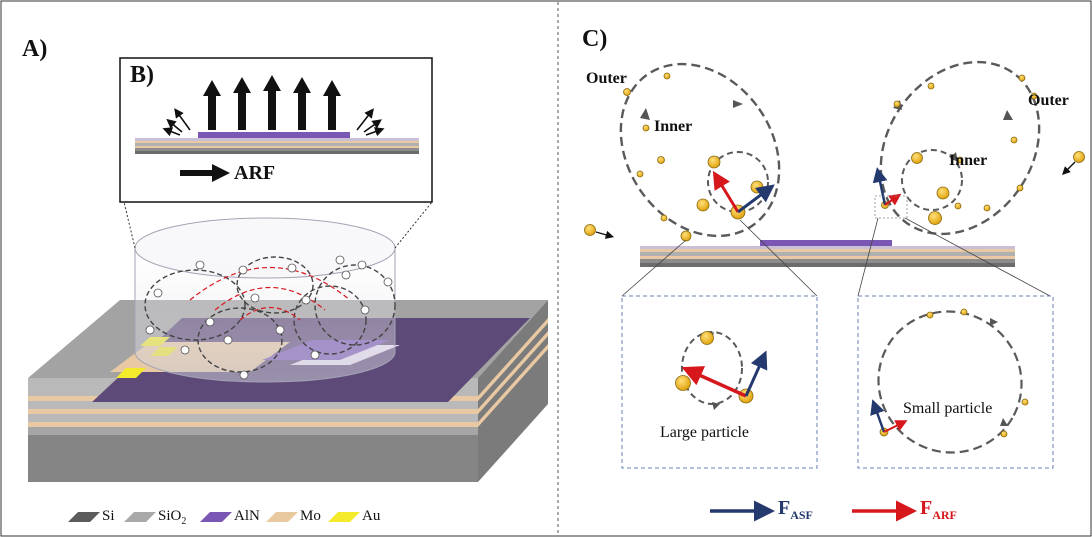  Describe the element at coordinates (948, 408) in the screenshot. I see `zoom-right-caption: Small particle` at that location.